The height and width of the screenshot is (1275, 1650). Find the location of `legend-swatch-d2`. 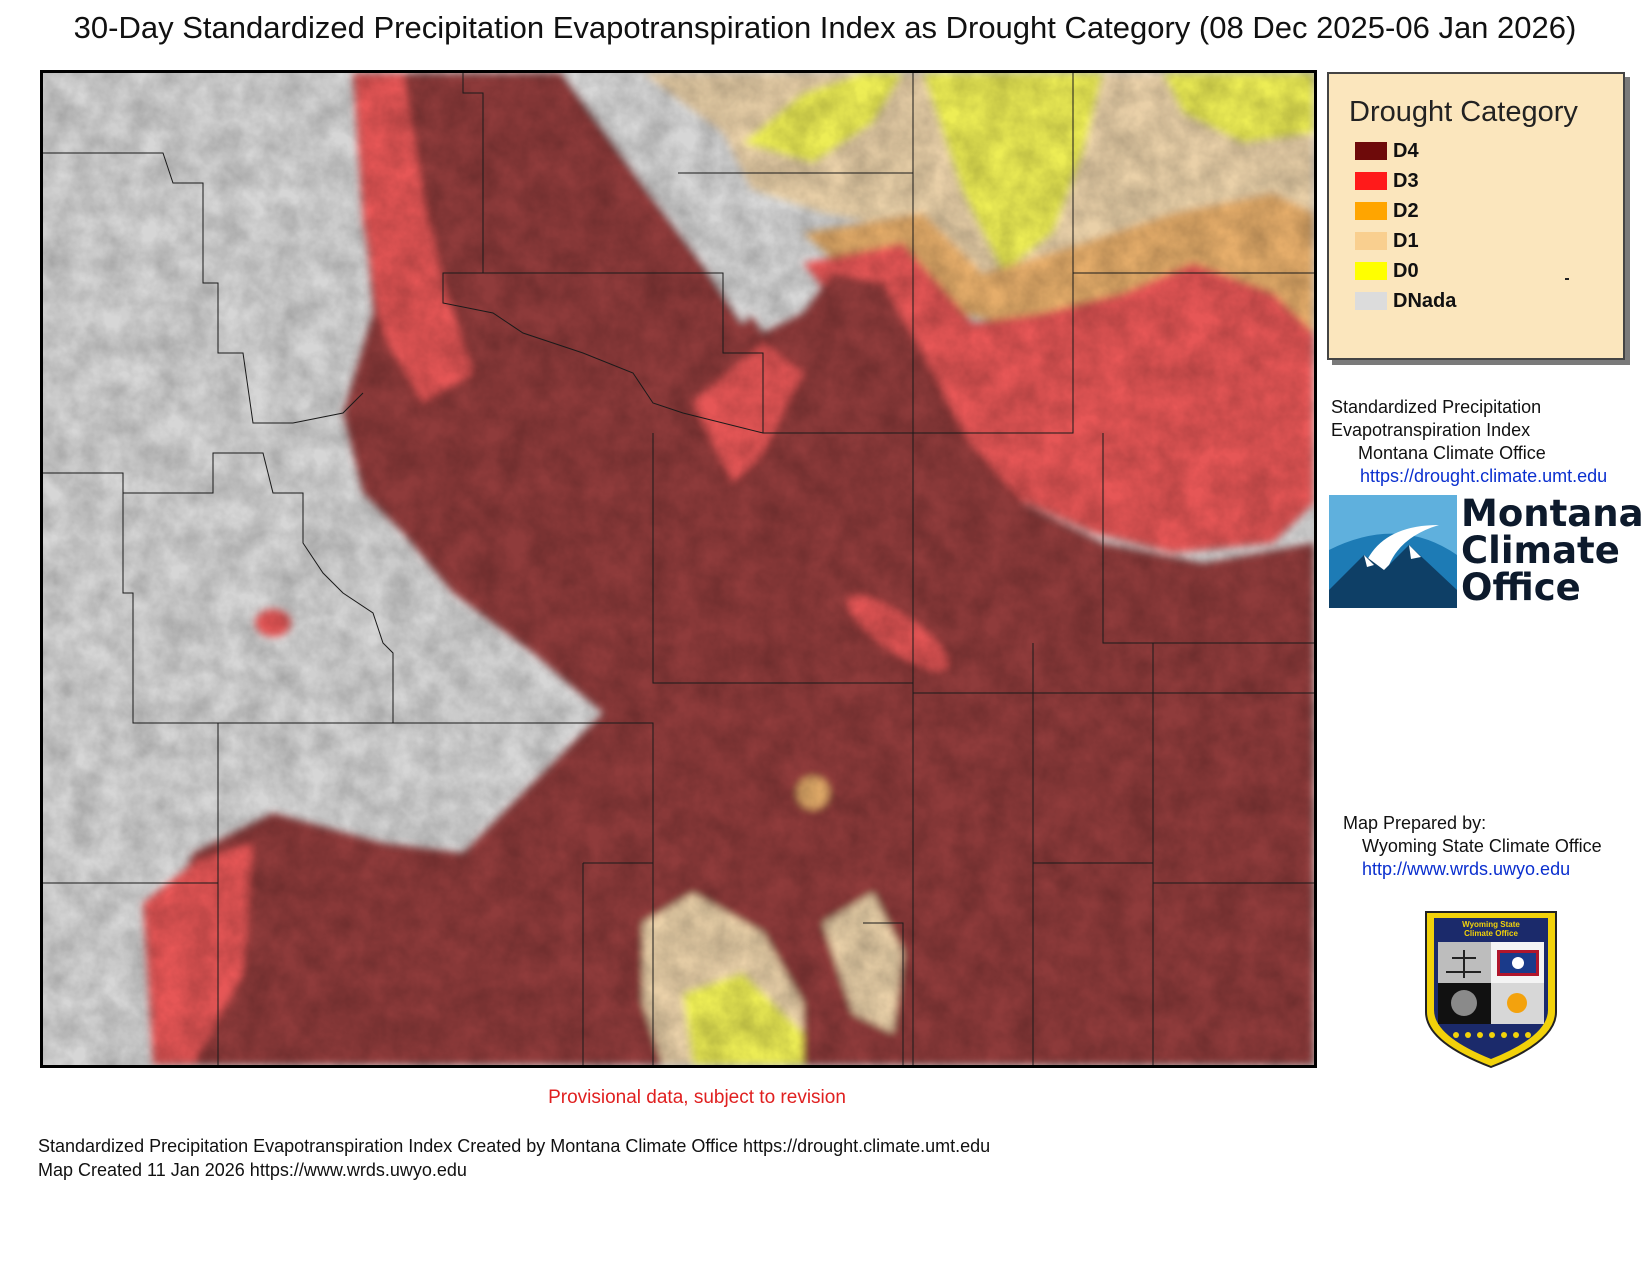

legend-swatch-d2 is located at coordinates (1371, 211).